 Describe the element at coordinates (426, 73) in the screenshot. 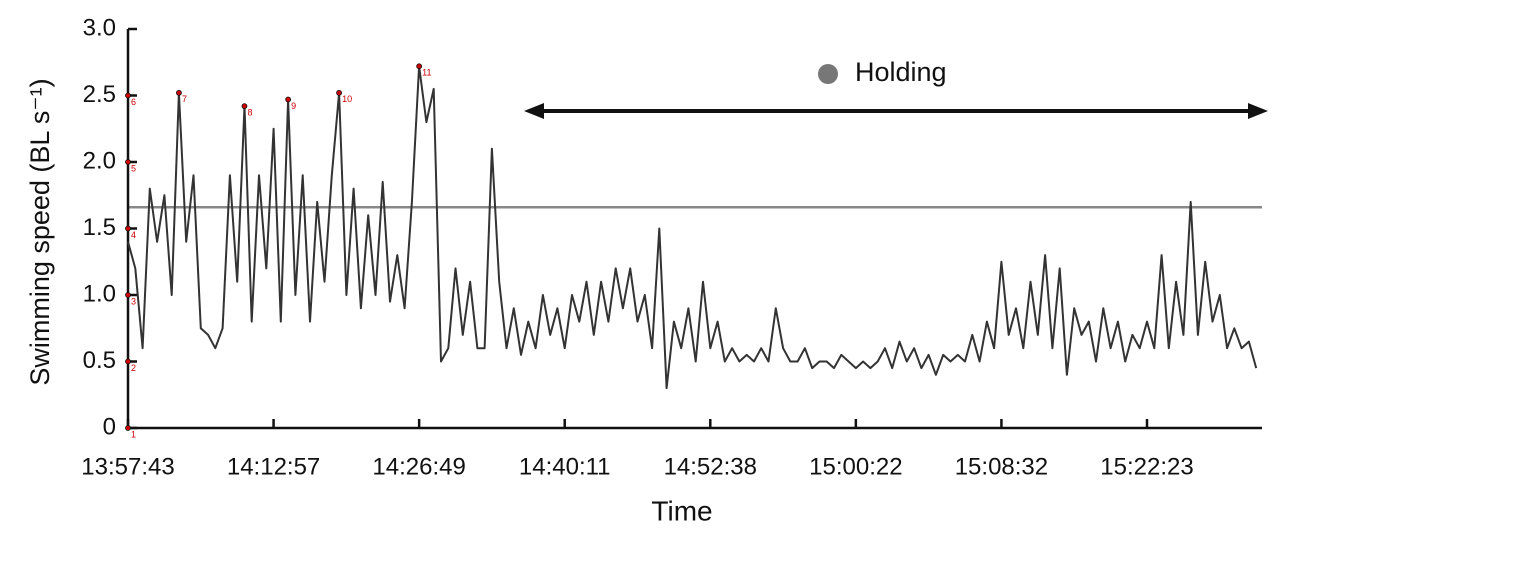

I see `annotation-label: 11` at that location.